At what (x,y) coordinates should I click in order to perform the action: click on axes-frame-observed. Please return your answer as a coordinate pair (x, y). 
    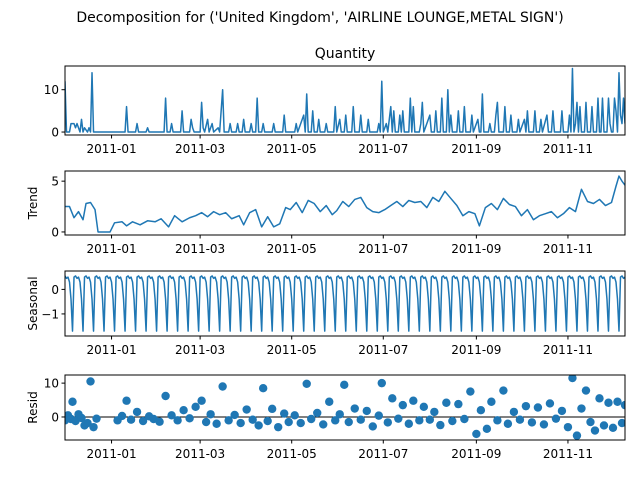
    Looking at the image, I should click on (345, 100).